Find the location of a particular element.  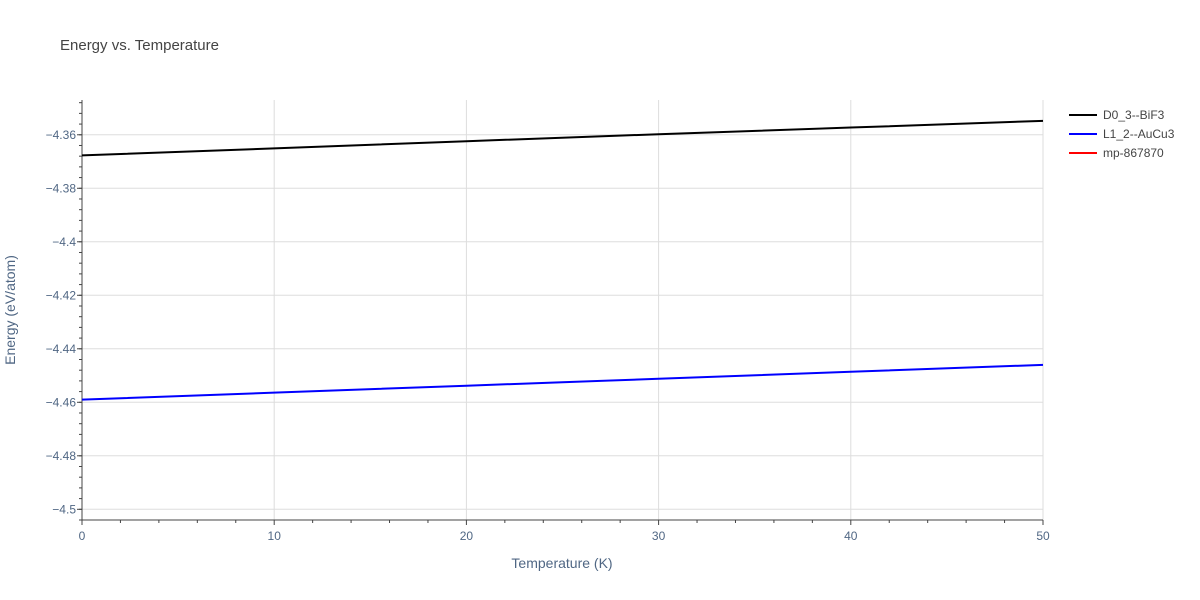

y-tick-label: −4.5 is located at coordinates (64, 509).